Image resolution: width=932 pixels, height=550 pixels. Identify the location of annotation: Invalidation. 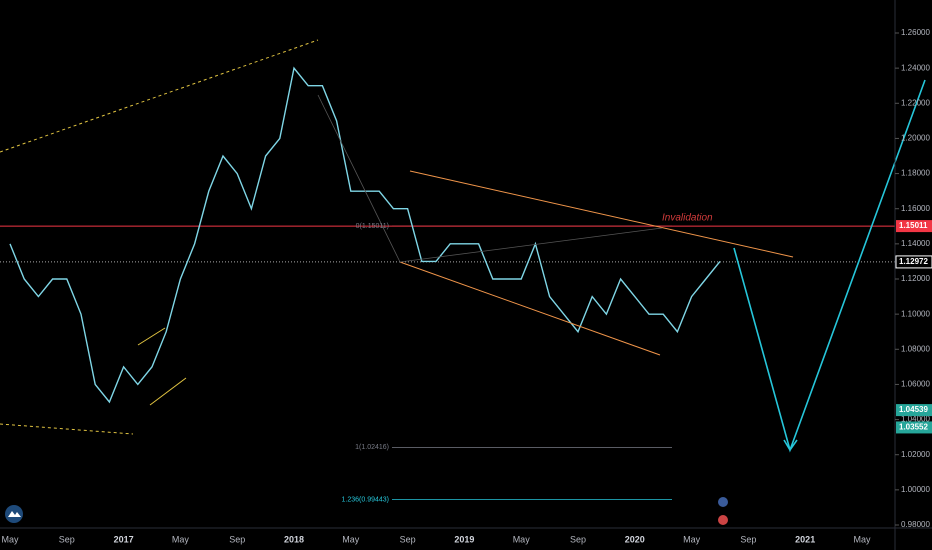
(687, 218).